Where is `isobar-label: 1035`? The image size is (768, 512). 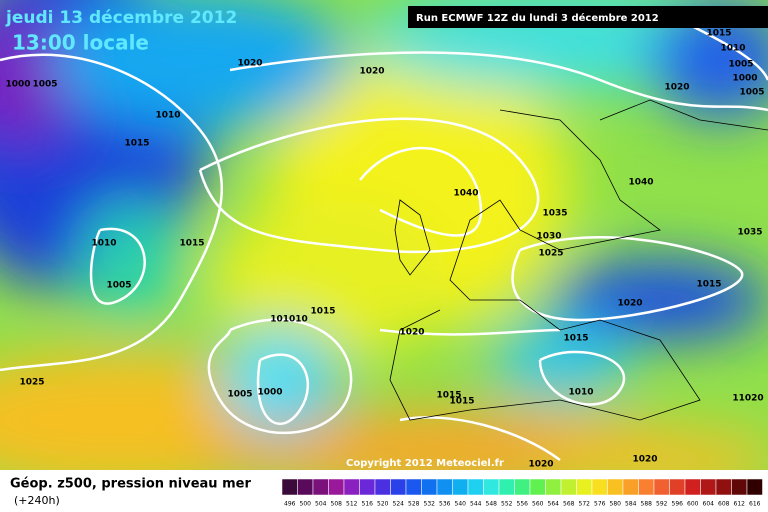
isobar-label: 1035 is located at coordinates (749, 233).